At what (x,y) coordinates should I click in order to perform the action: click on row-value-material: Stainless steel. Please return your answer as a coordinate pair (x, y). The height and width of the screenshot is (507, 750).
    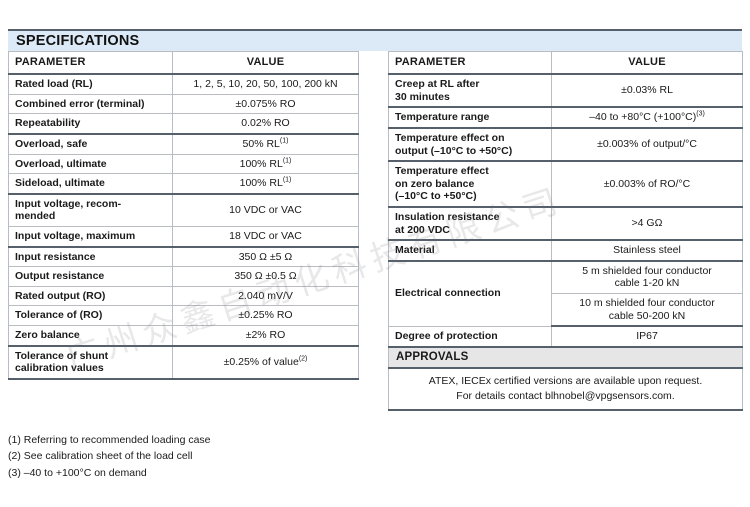
    Looking at the image, I should click on (647, 250).